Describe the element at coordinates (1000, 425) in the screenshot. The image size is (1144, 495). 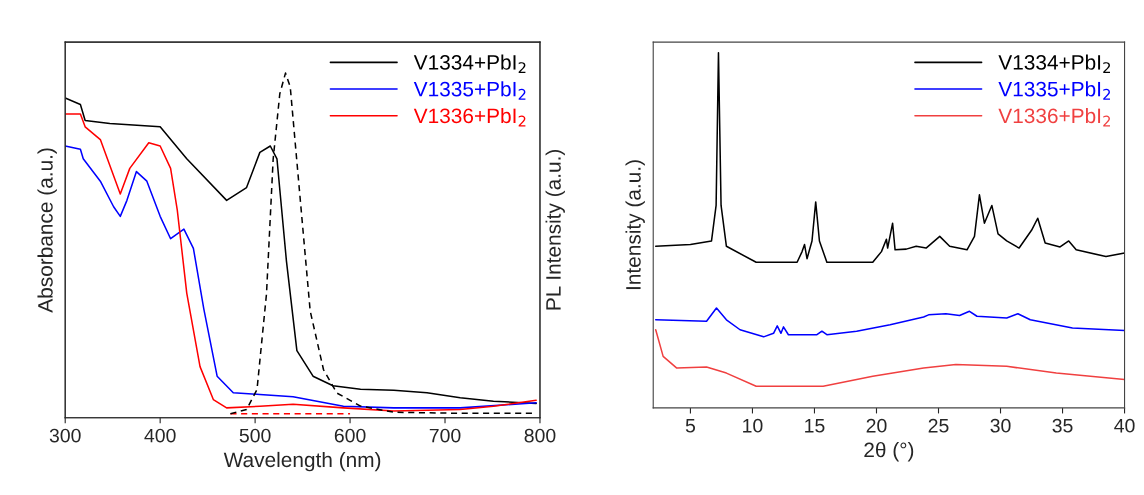
I see `x-tick-label: 30` at that location.